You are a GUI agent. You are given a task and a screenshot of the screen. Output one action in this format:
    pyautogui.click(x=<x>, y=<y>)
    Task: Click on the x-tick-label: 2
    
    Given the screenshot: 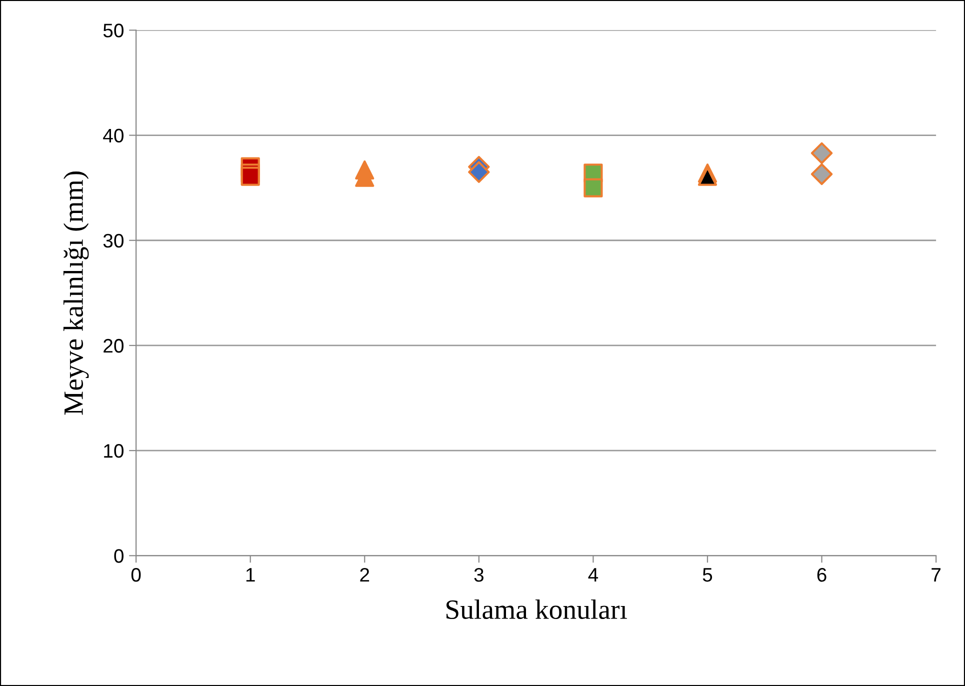 What is the action you would take?
    pyautogui.click(x=365, y=575)
    